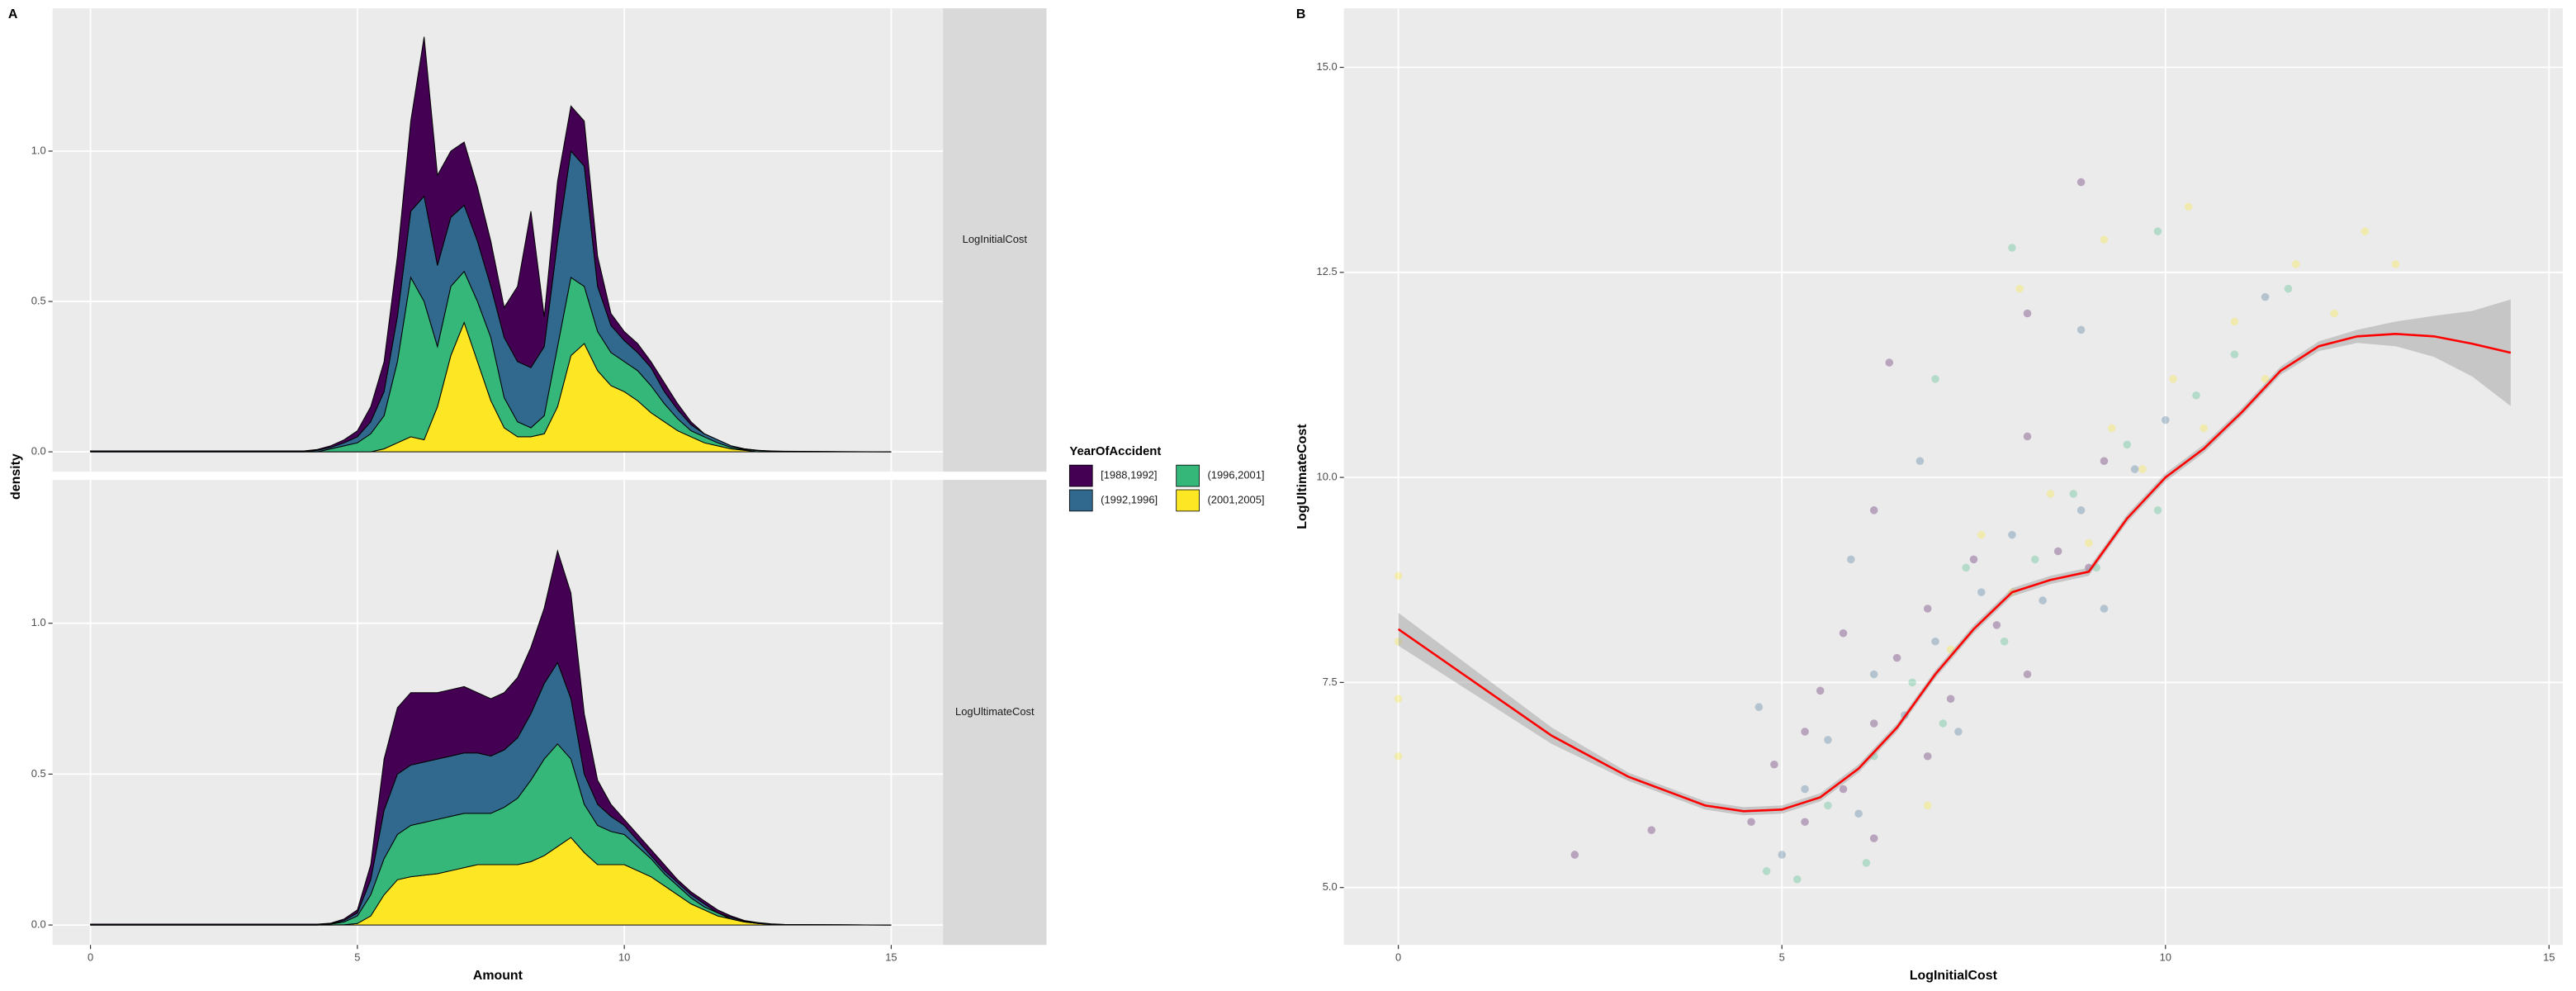 This screenshot has width=2576, height=991. I want to click on legend-label: (2001,2005], so click(1235, 499).